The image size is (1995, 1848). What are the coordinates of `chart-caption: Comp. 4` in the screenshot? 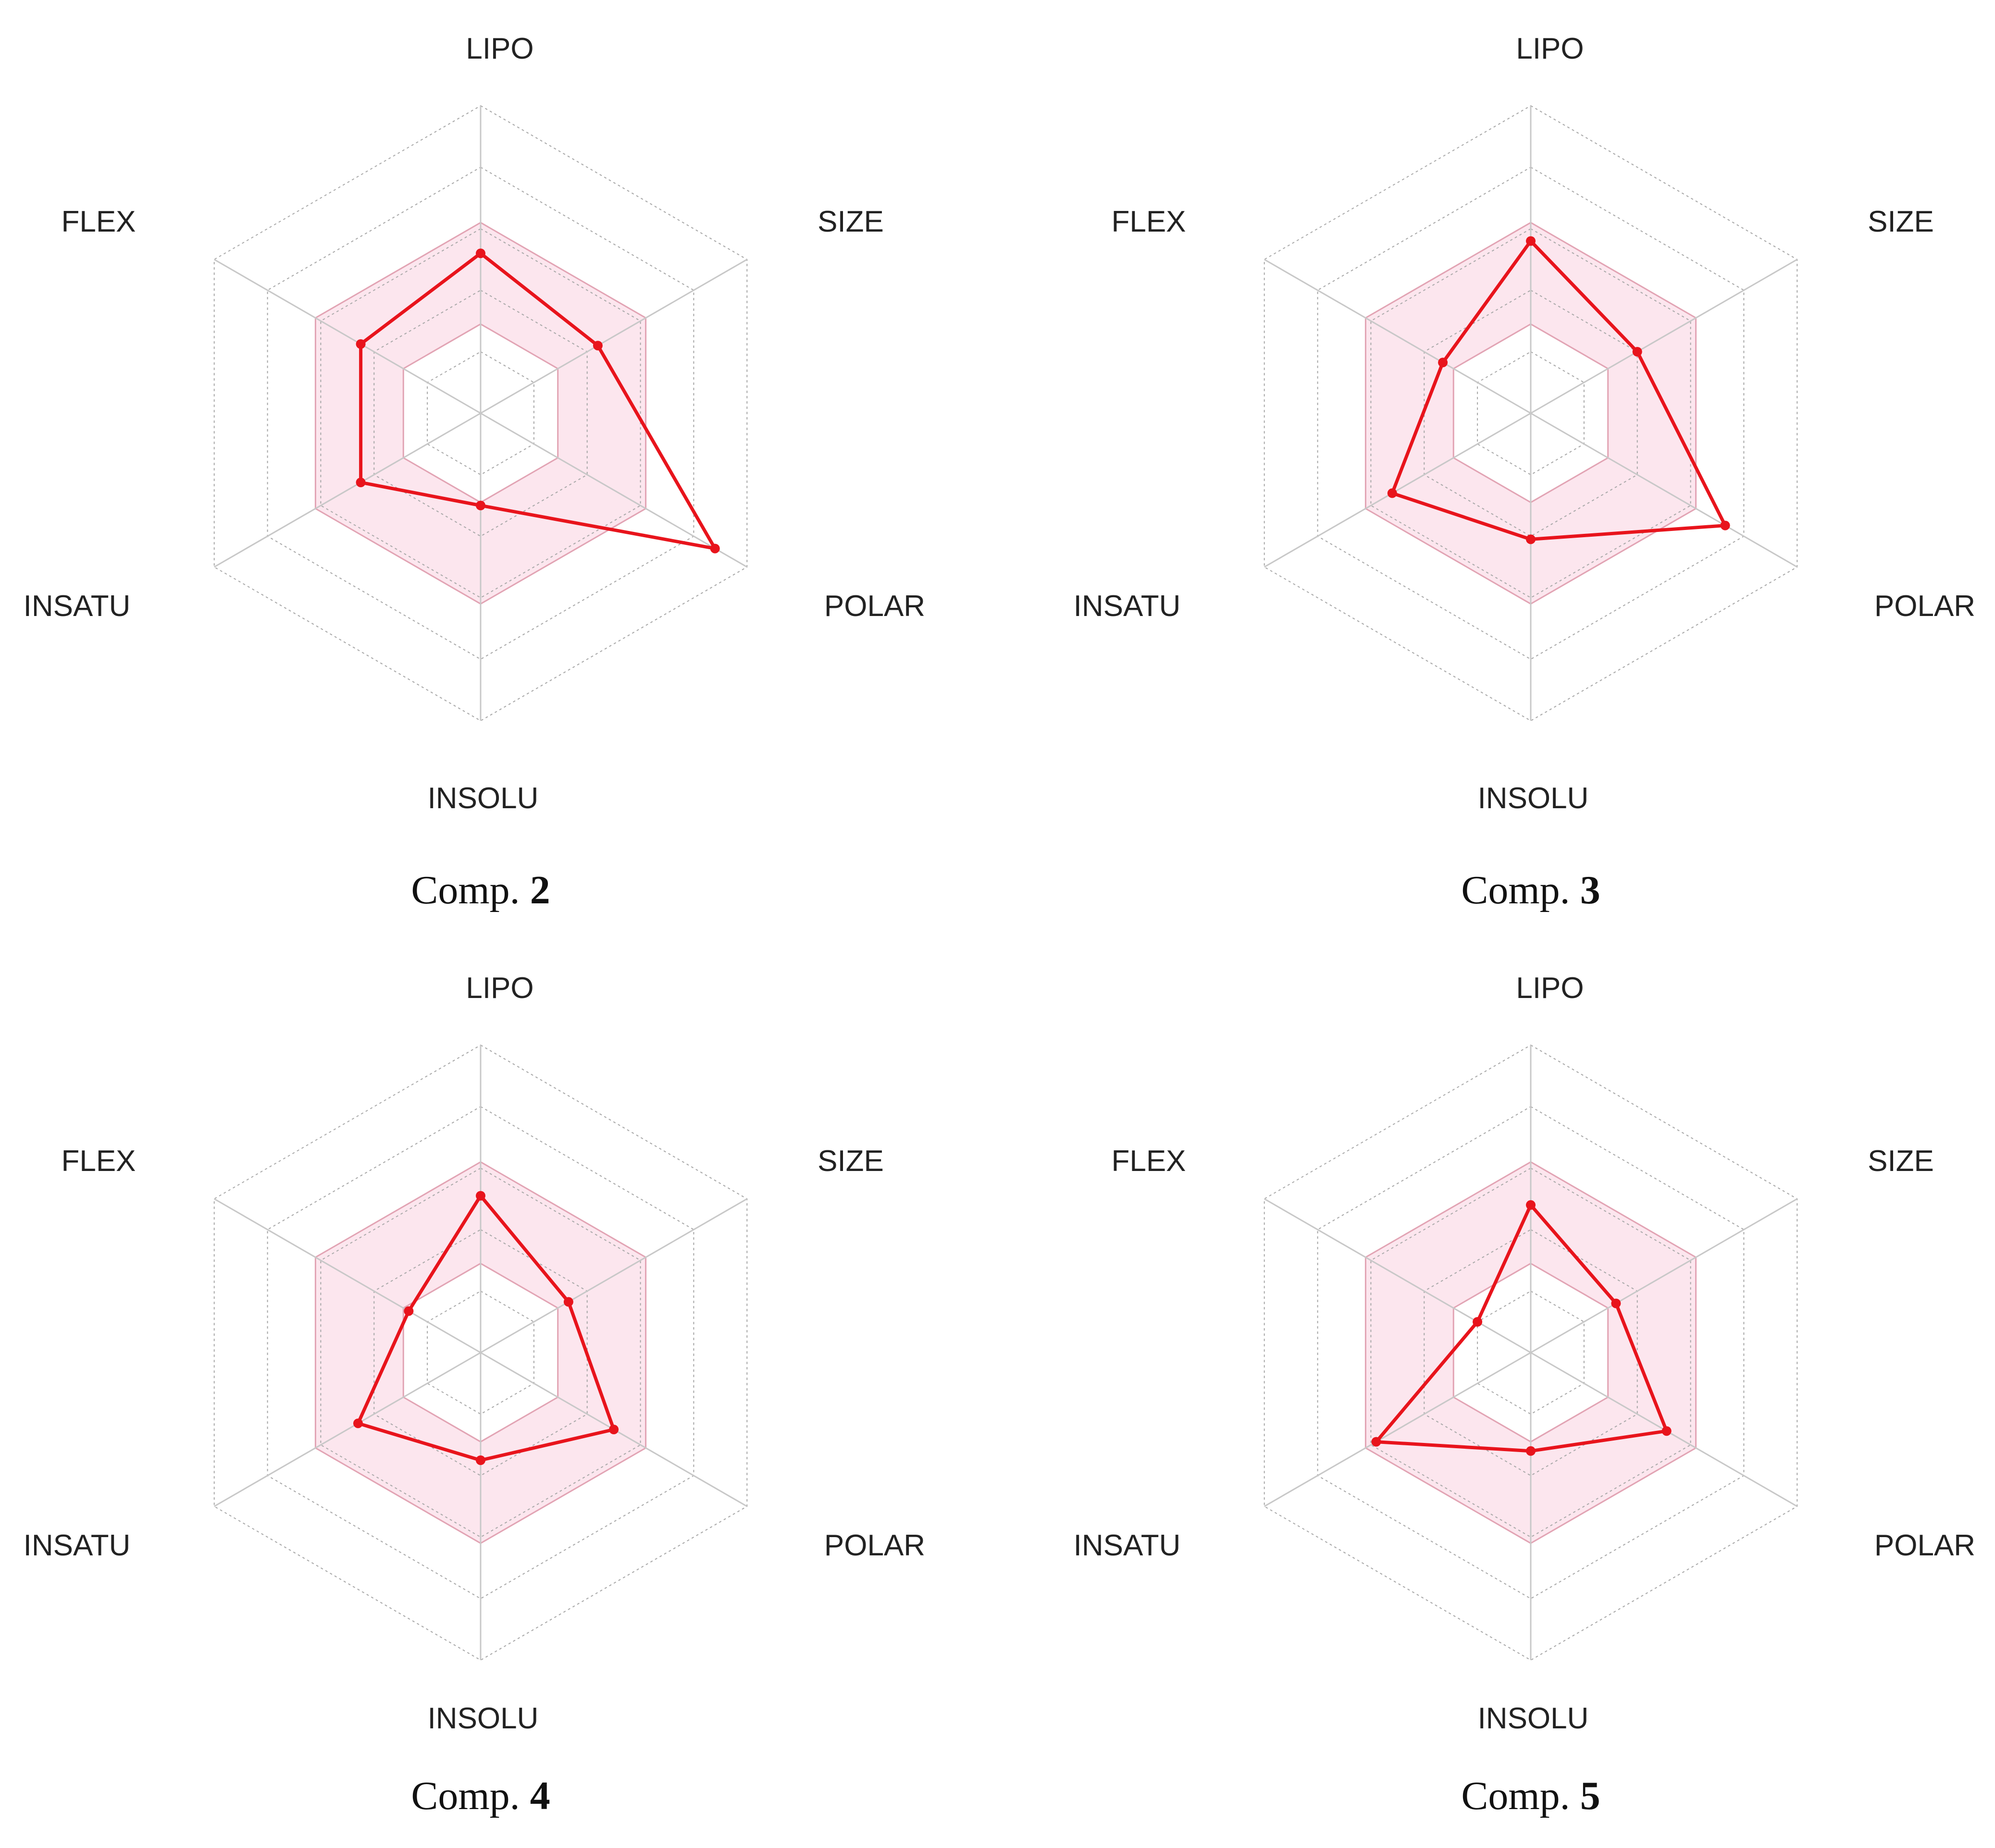 It's located at (480, 1796).